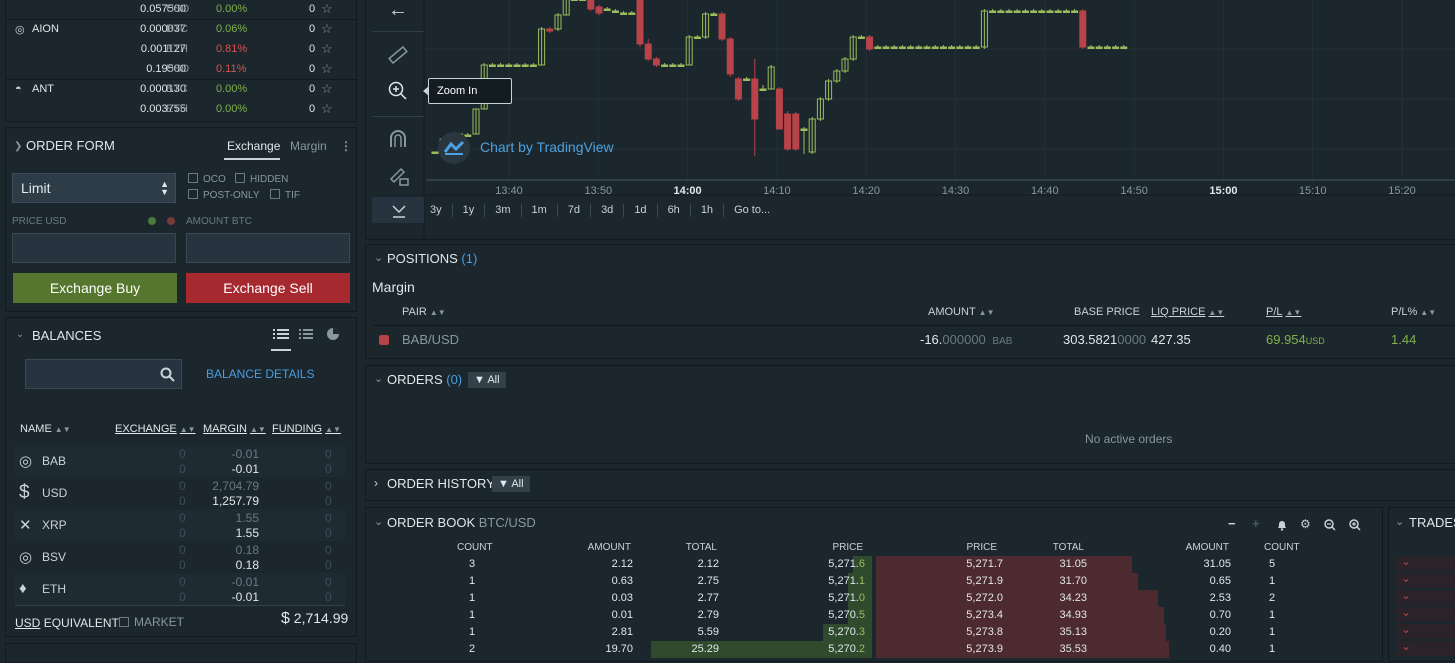  I want to click on orders-filter-button: ▼ All, so click(487, 380).